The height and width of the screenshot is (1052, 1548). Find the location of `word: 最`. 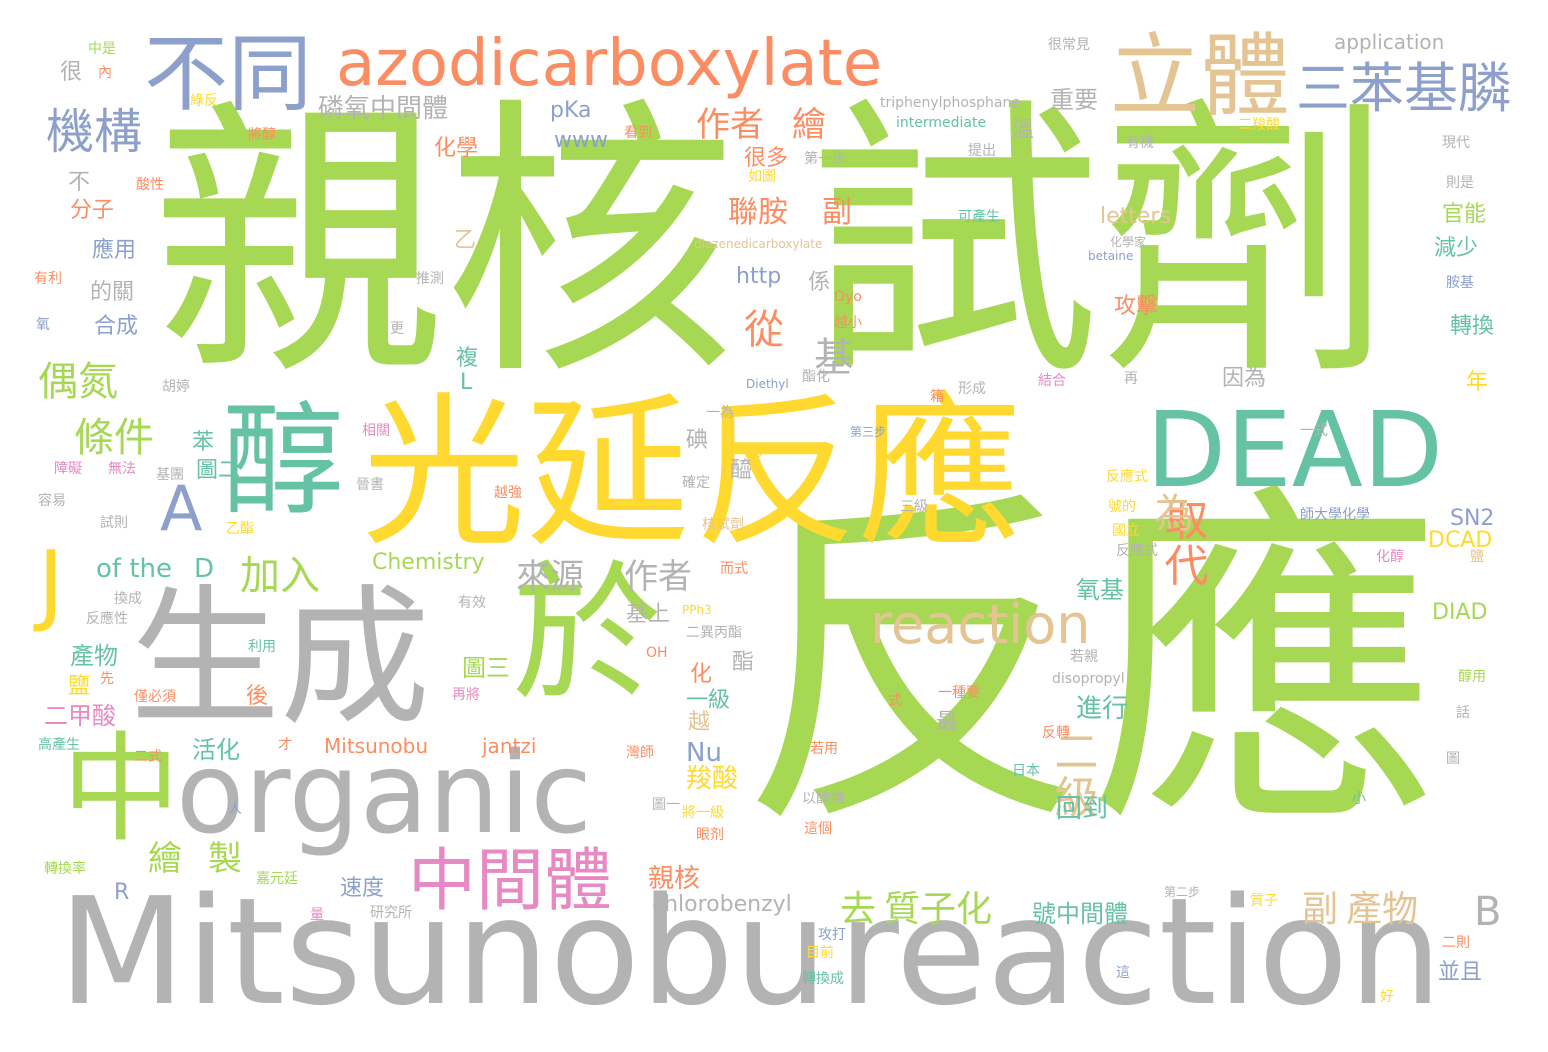

word: 最 is located at coordinates (947, 722).